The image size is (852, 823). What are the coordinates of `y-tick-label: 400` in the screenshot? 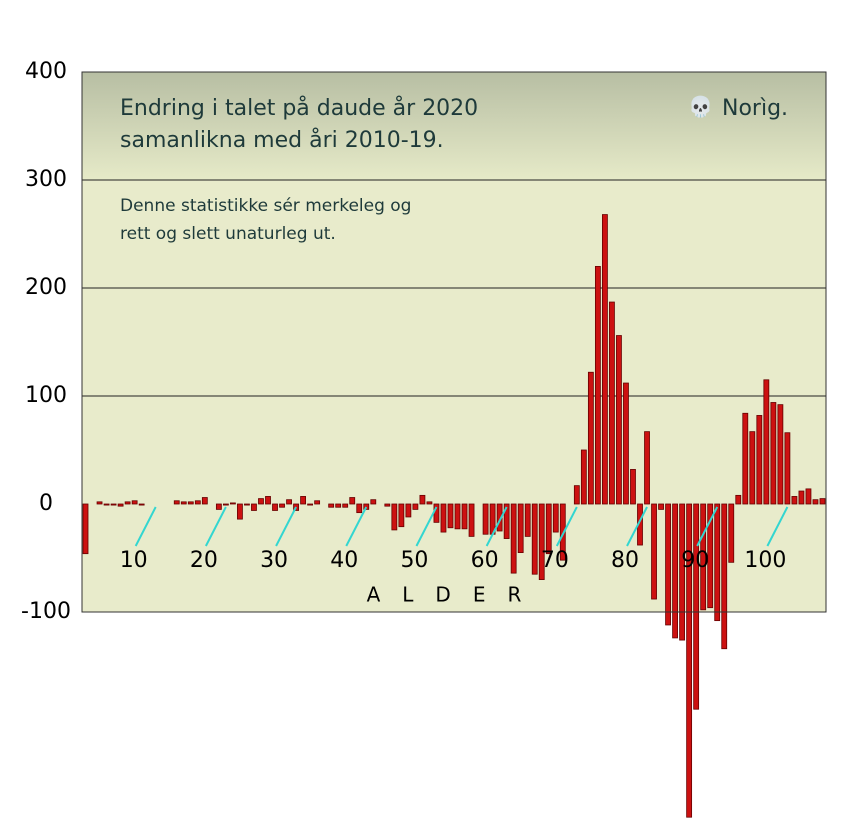 It's located at (46, 71).